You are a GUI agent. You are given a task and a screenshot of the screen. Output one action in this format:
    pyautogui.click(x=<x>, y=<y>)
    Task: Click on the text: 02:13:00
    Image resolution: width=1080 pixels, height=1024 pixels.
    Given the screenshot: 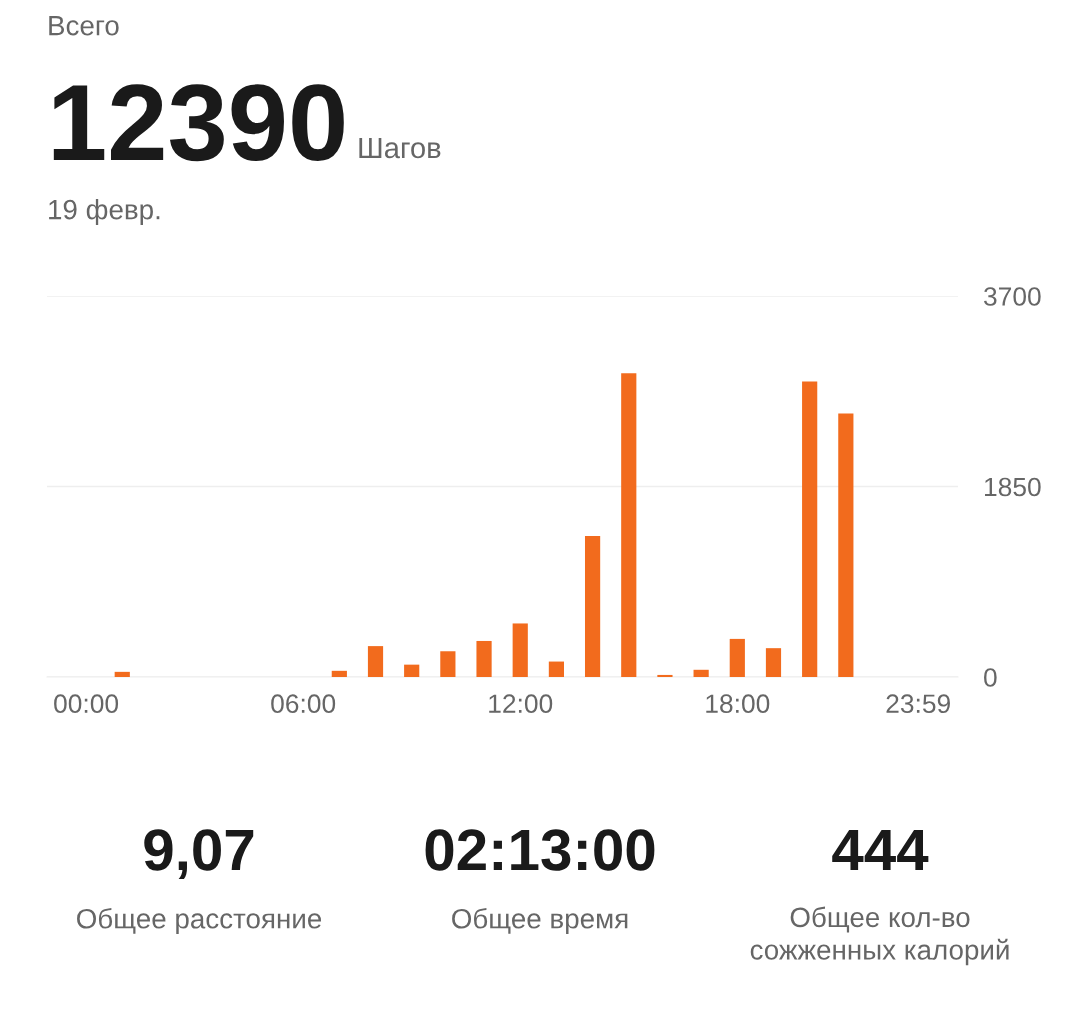 What is the action you would take?
    pyautogui.click(x=540, y=850)
    